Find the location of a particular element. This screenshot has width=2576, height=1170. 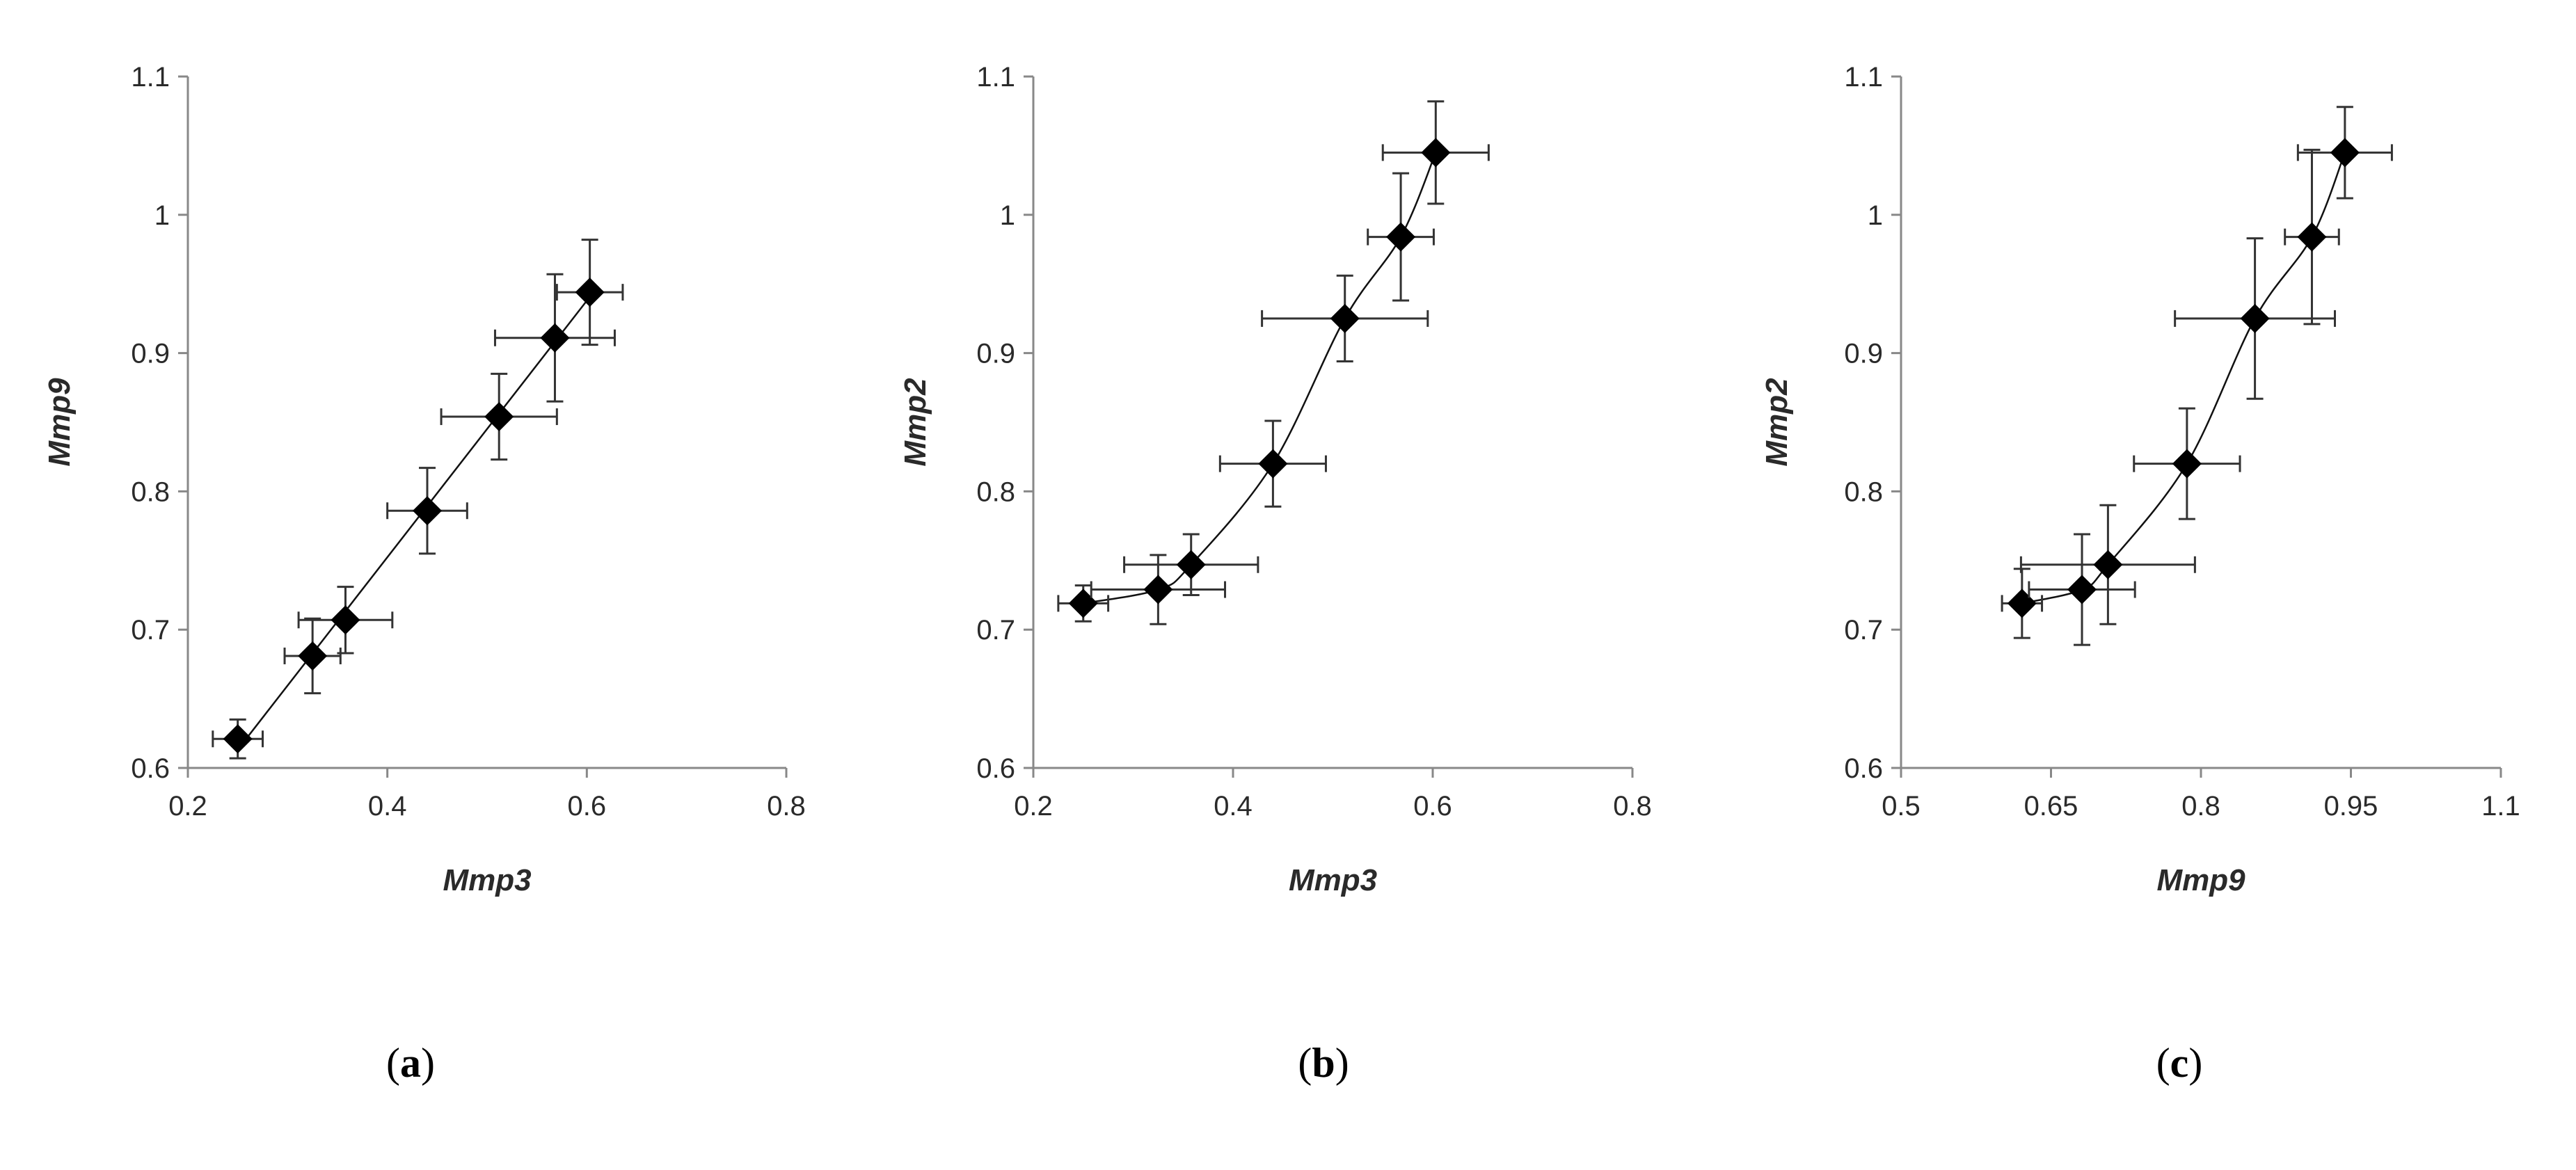

x-tick-label: 0.95 is located at coordinates (2351, 807).